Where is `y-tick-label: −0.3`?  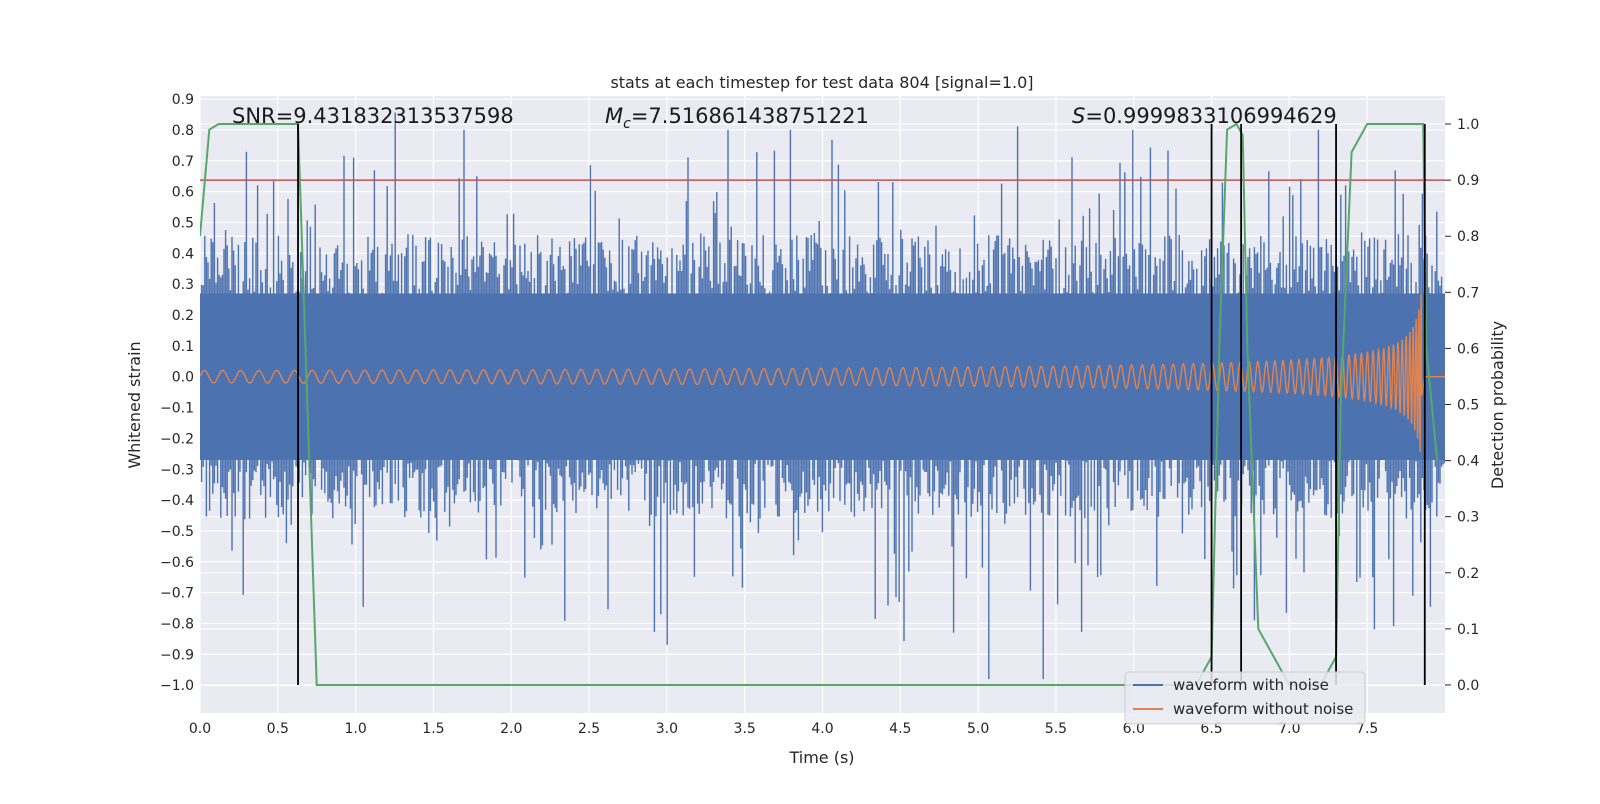
y-tick-label: −0.3 is located at coordinates (177, 470).